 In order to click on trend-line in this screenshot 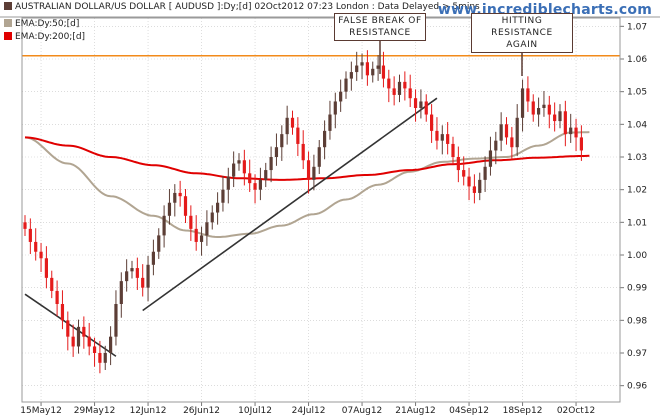, I will do `click(70, 325)`.